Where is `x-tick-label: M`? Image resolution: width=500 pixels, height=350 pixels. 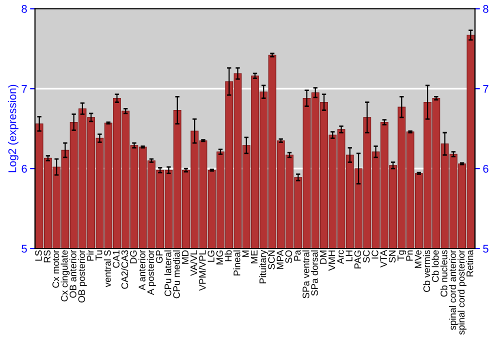 x-tick-label: M is located at coordinates (245, 253).